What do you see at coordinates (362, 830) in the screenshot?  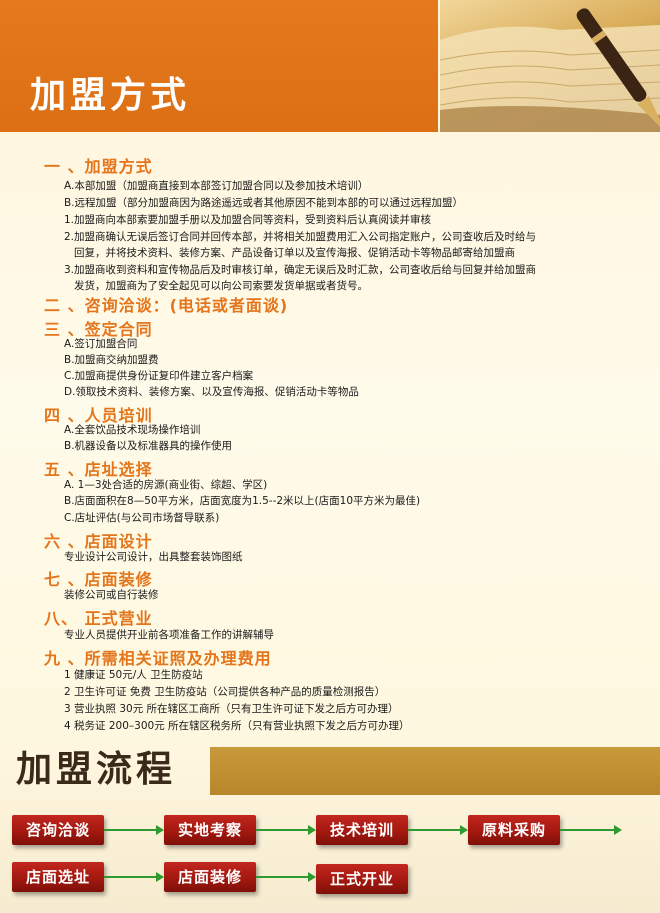 I see `flow-step-training: 技术培训` at bounding box center [362, 830].